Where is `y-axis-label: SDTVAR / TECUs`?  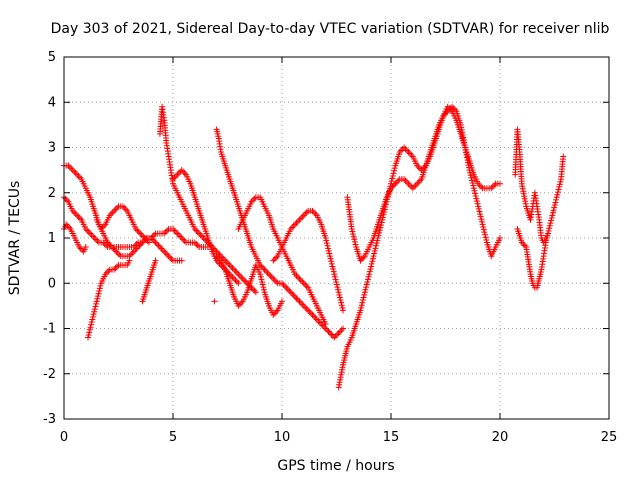
y-axis-label: SDTVAR / TECUs is located at coordinates (15, 238).